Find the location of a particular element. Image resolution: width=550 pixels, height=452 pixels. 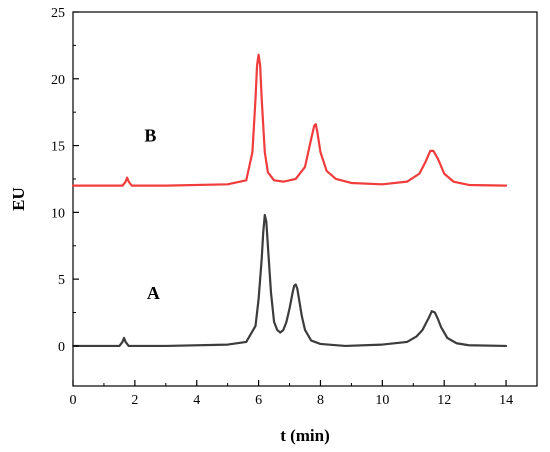

y-tick-label: 15 is located at coordinates (58, 147).